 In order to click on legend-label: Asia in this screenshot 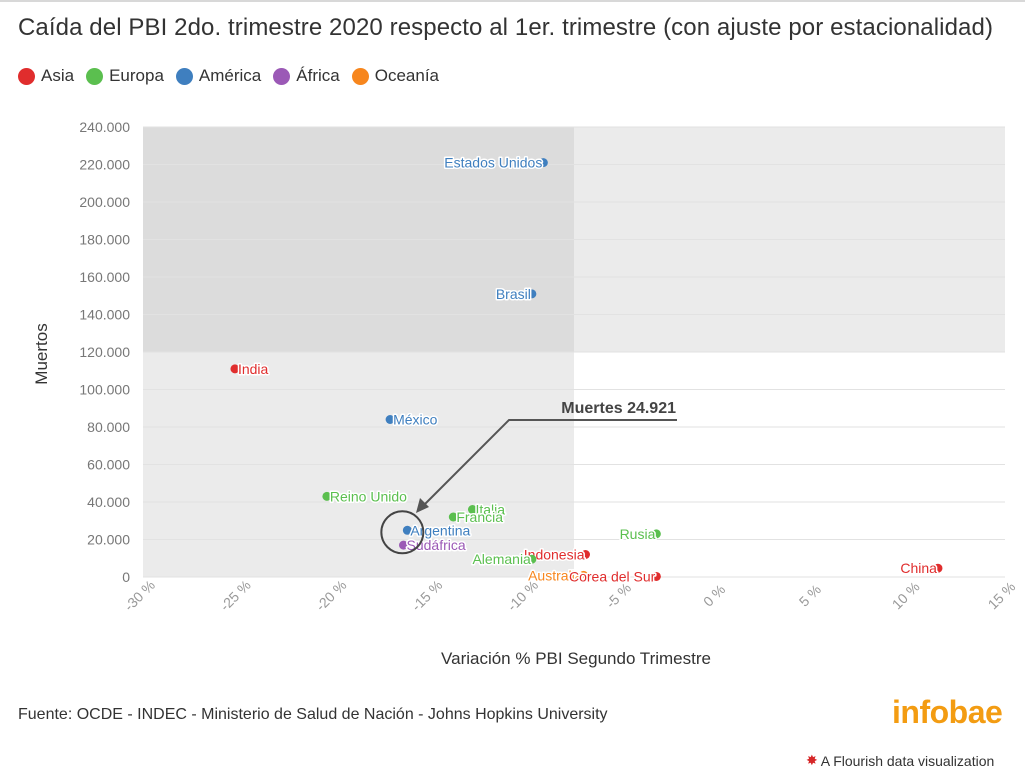, I will do `click(58, 75)`.